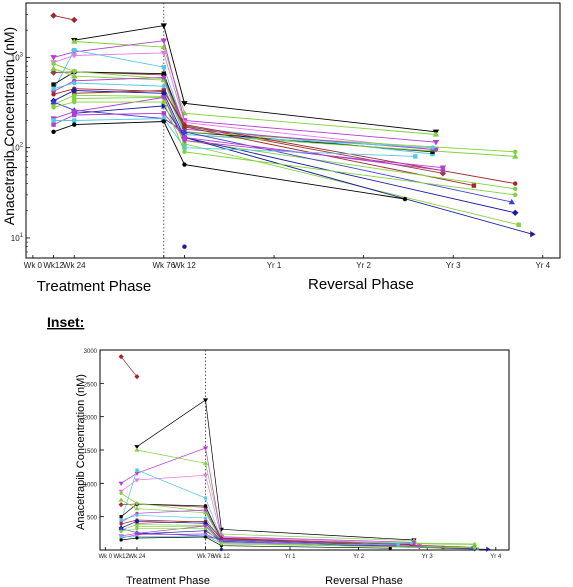  What do you see at coordinates (428, 557) in the screenshot?
I see `x-tick-label: Yr 3` at bounding box center [428, 557].